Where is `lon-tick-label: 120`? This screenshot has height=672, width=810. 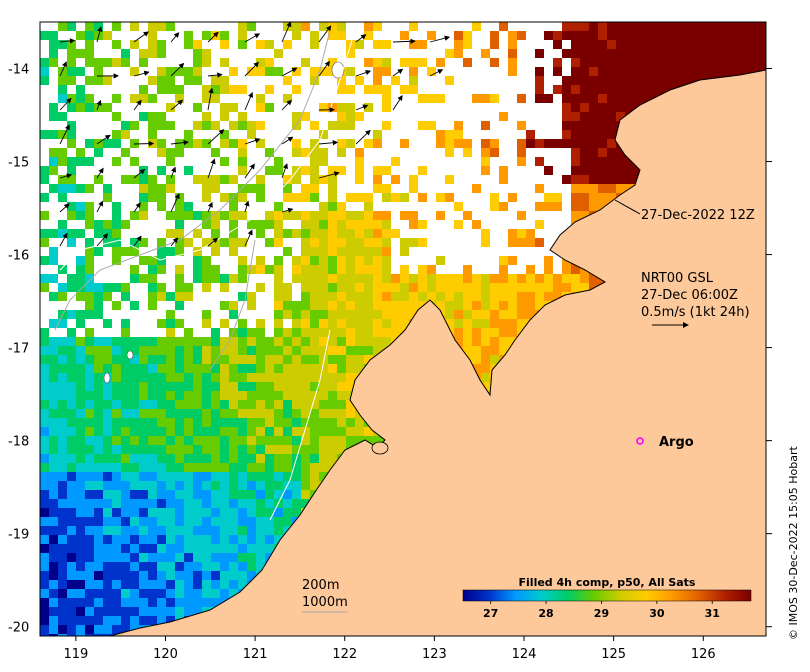
lon-tick-label: 120 is located at coordinates (165, 654).